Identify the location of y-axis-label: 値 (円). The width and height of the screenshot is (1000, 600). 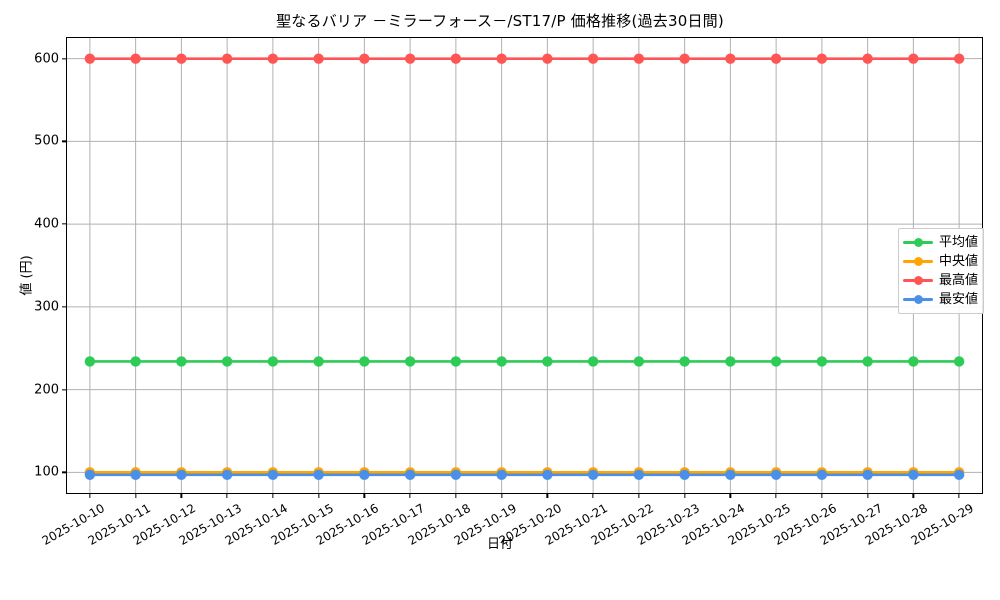
(27, 275).